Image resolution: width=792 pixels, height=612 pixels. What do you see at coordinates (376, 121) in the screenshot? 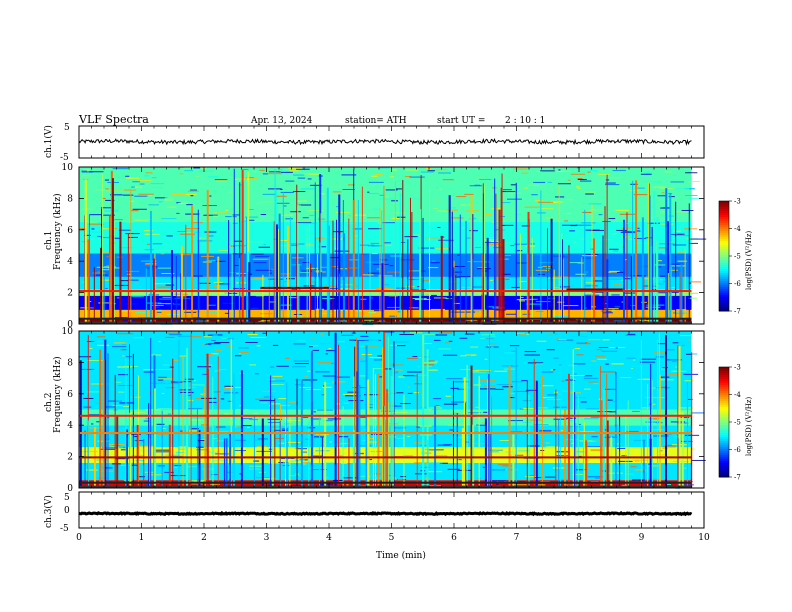
I see `station-label: station= ATH` at bounding box center [376, 121].